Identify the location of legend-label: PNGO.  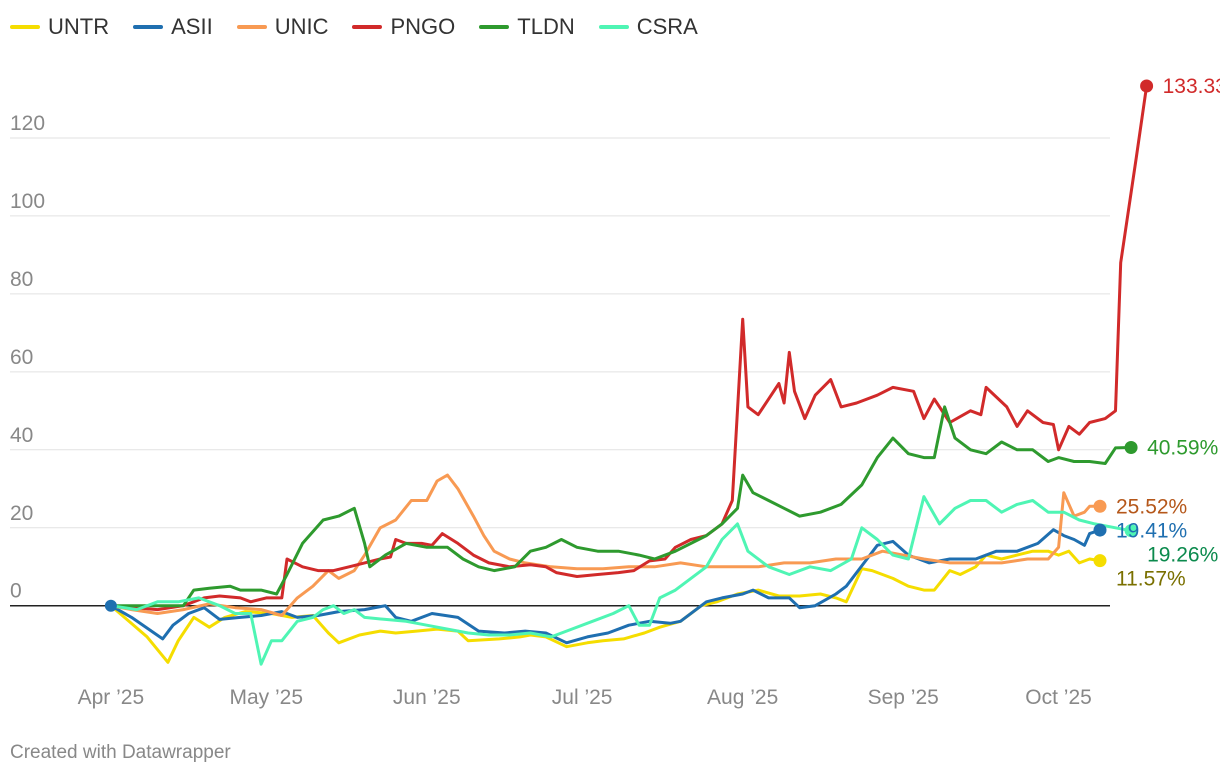
(423, 26).